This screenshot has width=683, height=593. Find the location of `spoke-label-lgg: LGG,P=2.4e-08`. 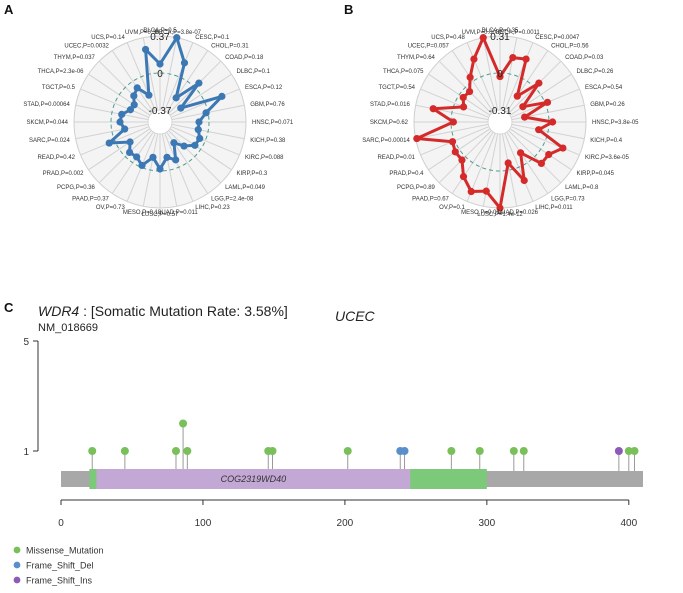

spoke-label-lgg: LGG,P=2.4e-08 is located at coordinates (232, 200).